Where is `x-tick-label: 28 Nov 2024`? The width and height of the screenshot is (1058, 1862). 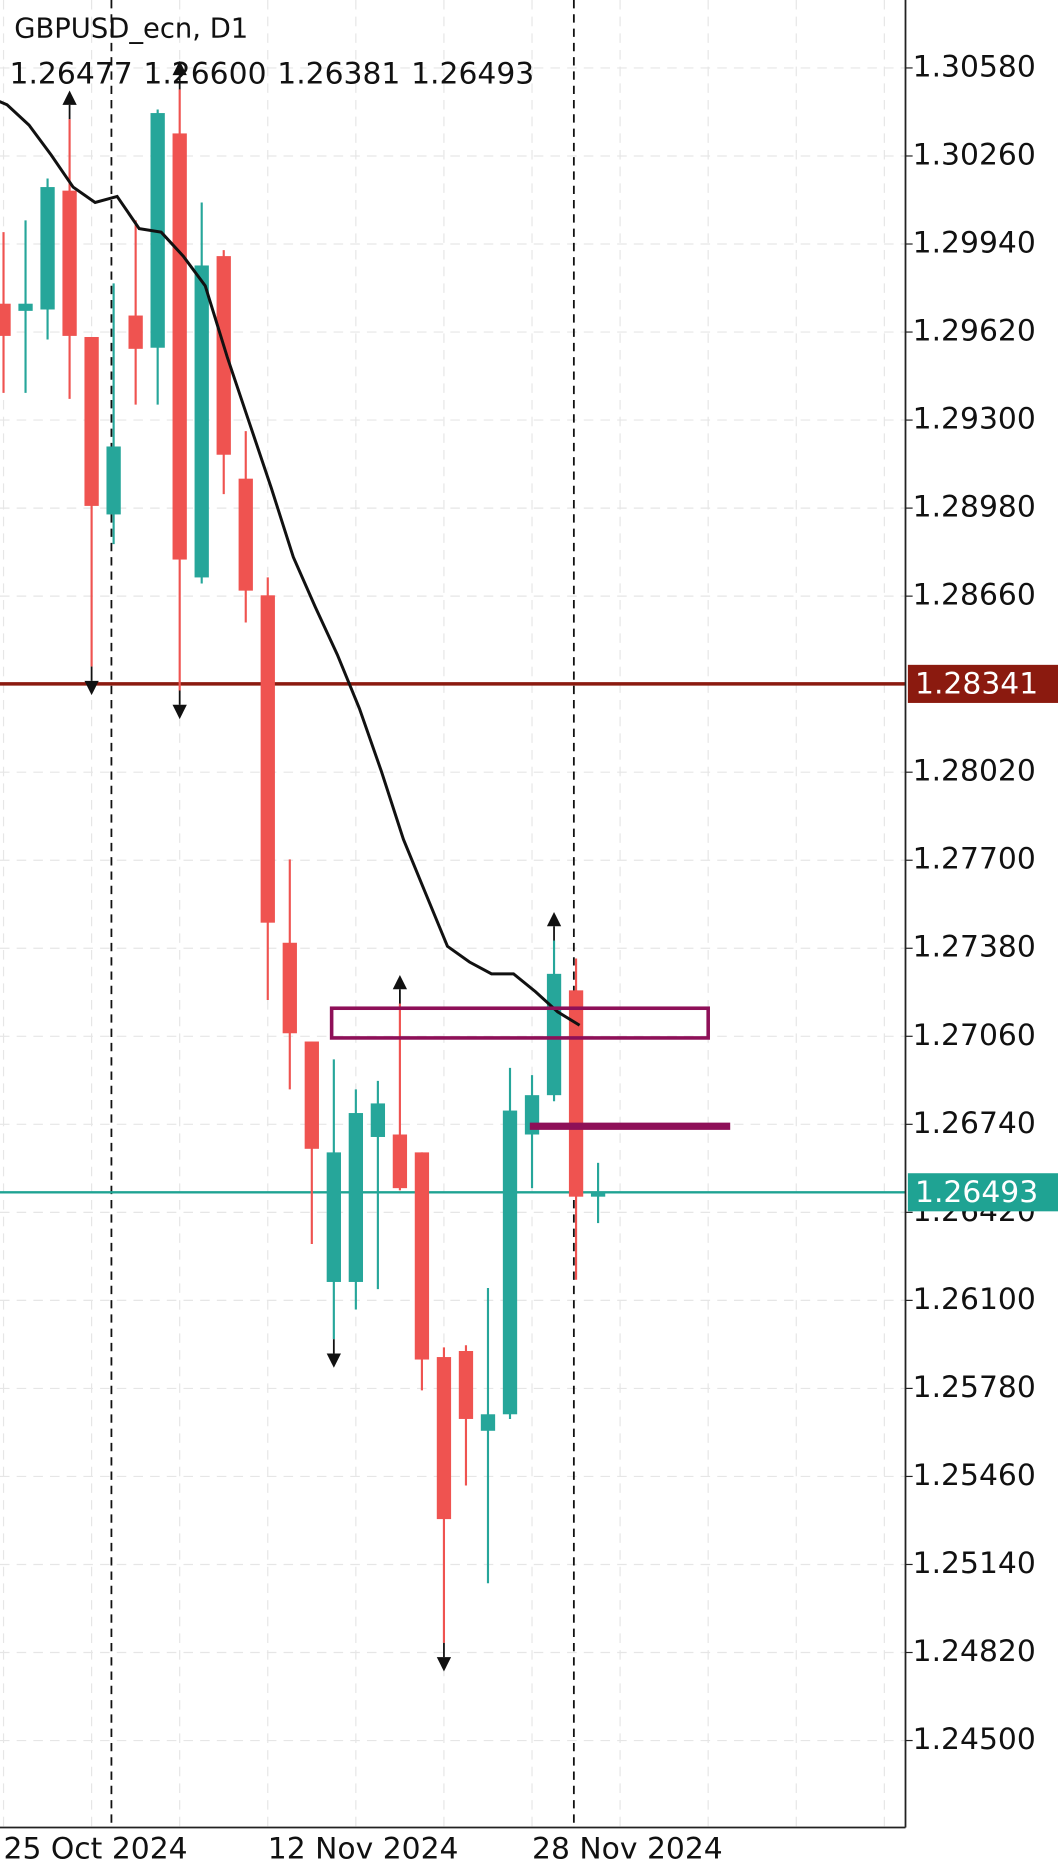
x-tick-label: 28 Nov 2024 is located at coordinates (627, 1847).